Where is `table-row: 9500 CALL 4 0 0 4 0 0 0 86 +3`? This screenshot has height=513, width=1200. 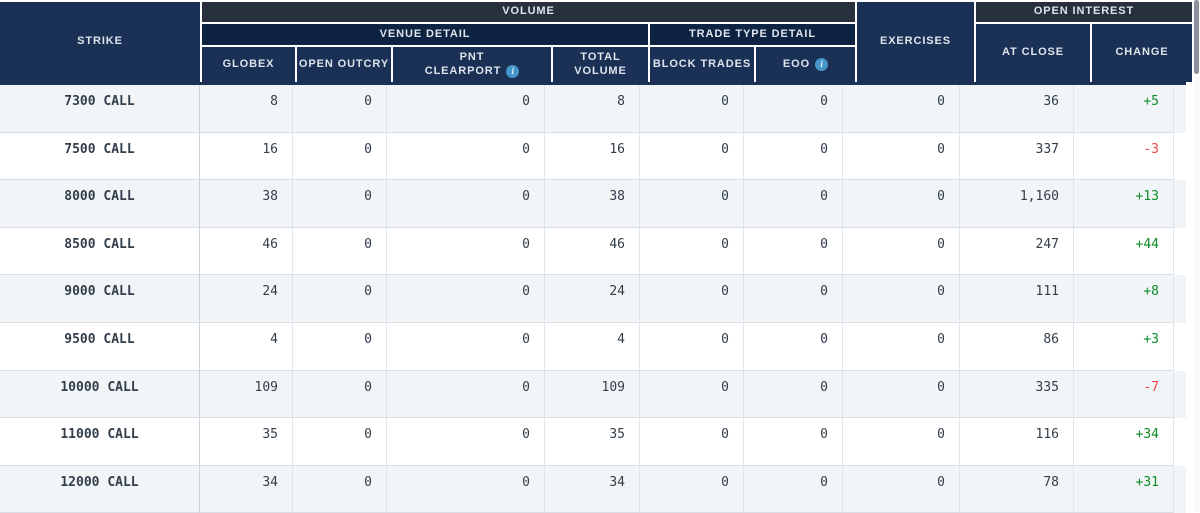
table-row: 9500 CALL 4 0 0 4 0 0 0 86 +3 is located at coordinates (593, 346).